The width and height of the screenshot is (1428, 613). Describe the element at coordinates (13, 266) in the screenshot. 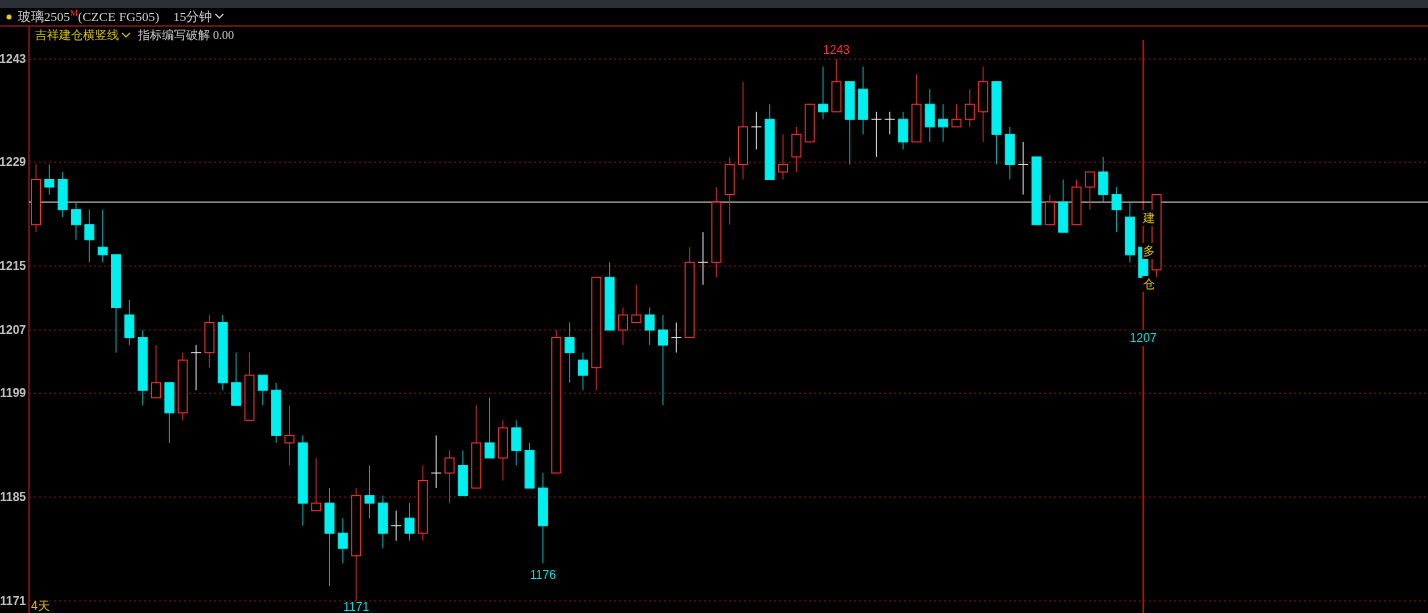

I see `y-tick-label: 1215` at that location.